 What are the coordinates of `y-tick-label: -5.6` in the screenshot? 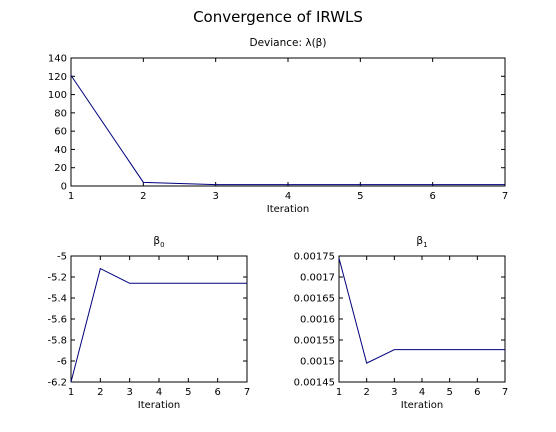 It's located at (57, 320).